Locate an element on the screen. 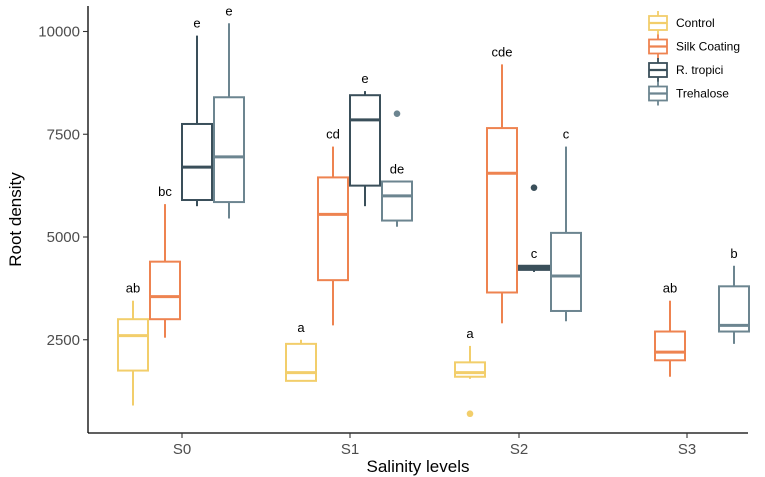 This screenshot has width=765, height=477. box-s1-control: a is located at coordinates (301, 351).